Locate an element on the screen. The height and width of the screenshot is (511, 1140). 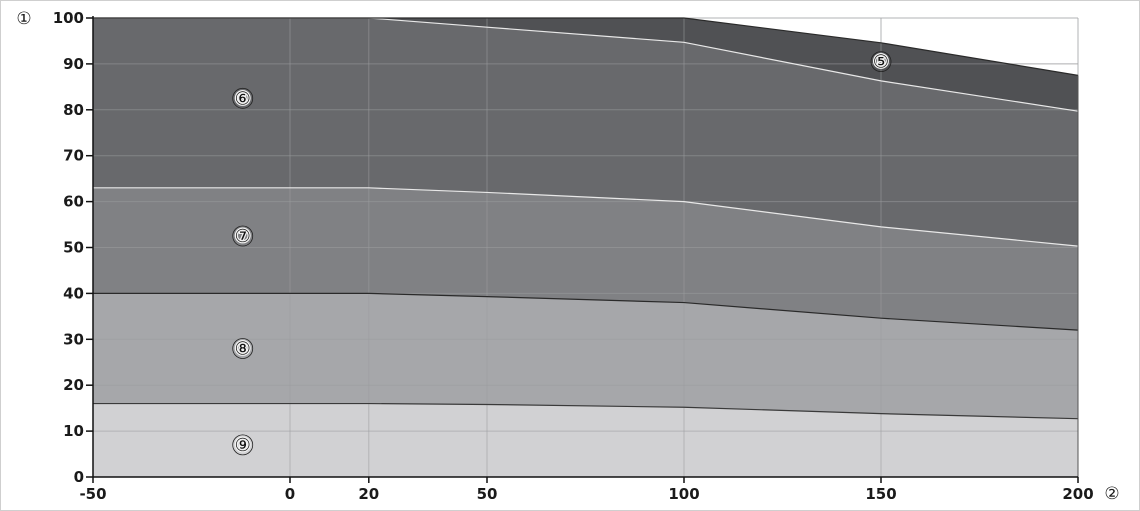
y-tick-label: 50 is located at coordinates (73, 248).